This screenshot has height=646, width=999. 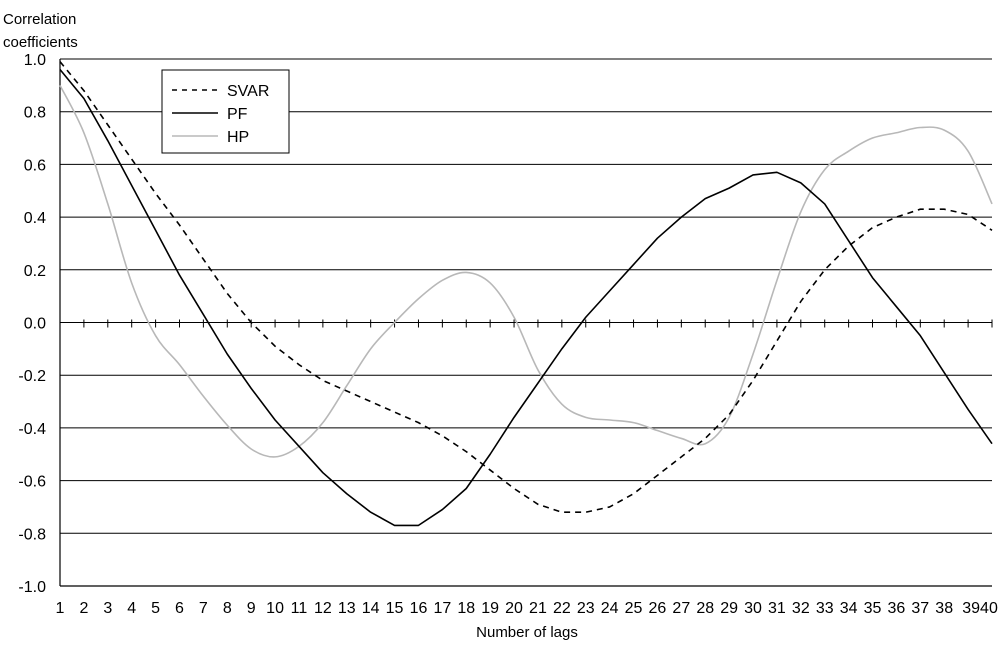 What do you see at coordinates (897, 608) in the screenshot?
I see `x-tick-label: 36` at bounding box center [897, 608].